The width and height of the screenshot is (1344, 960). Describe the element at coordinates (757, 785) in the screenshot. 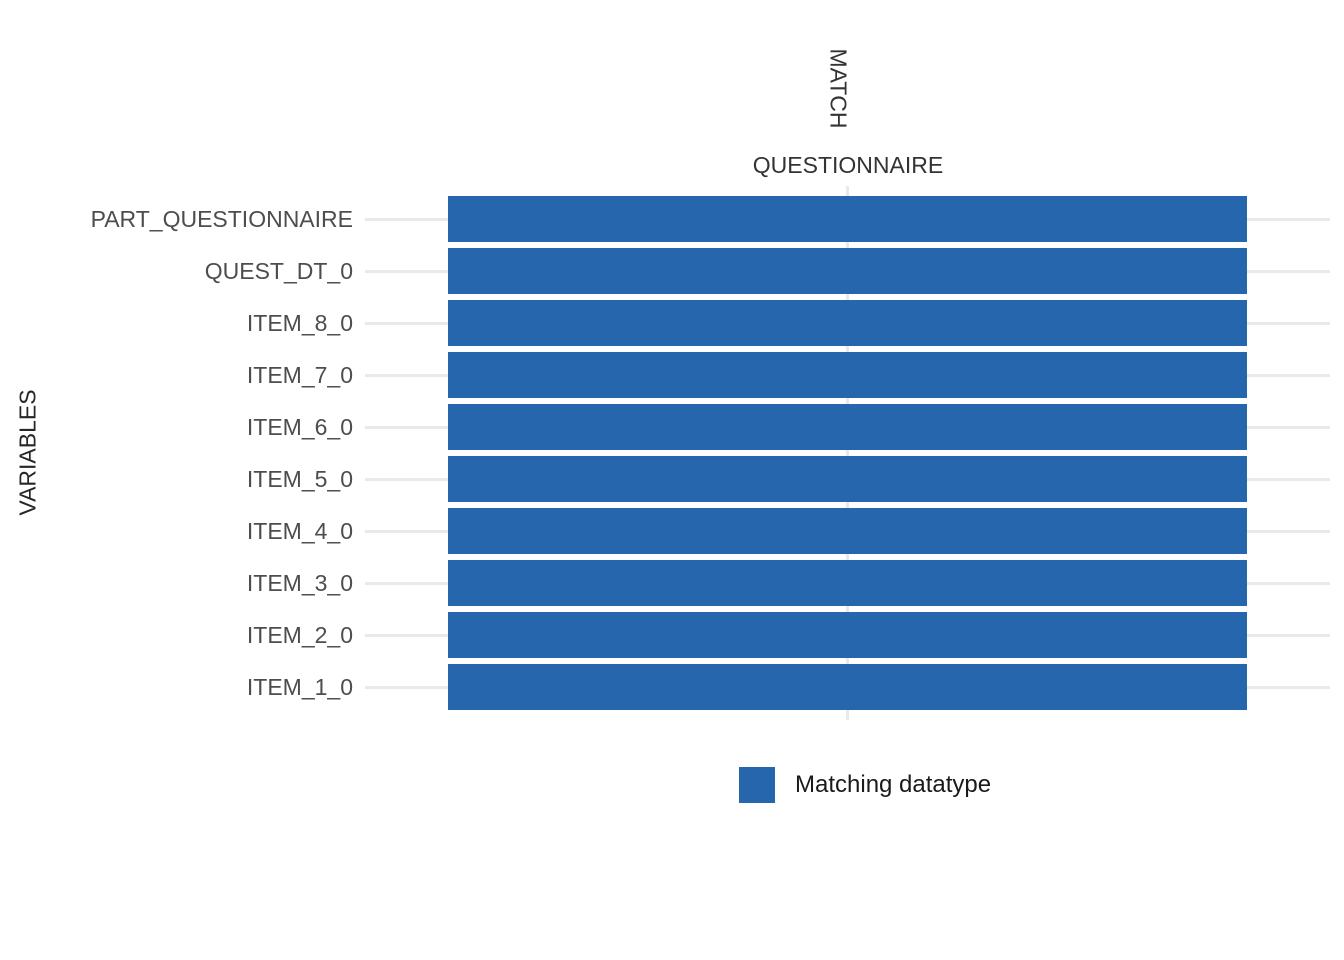

I see `legend-color-swatch` at that location.